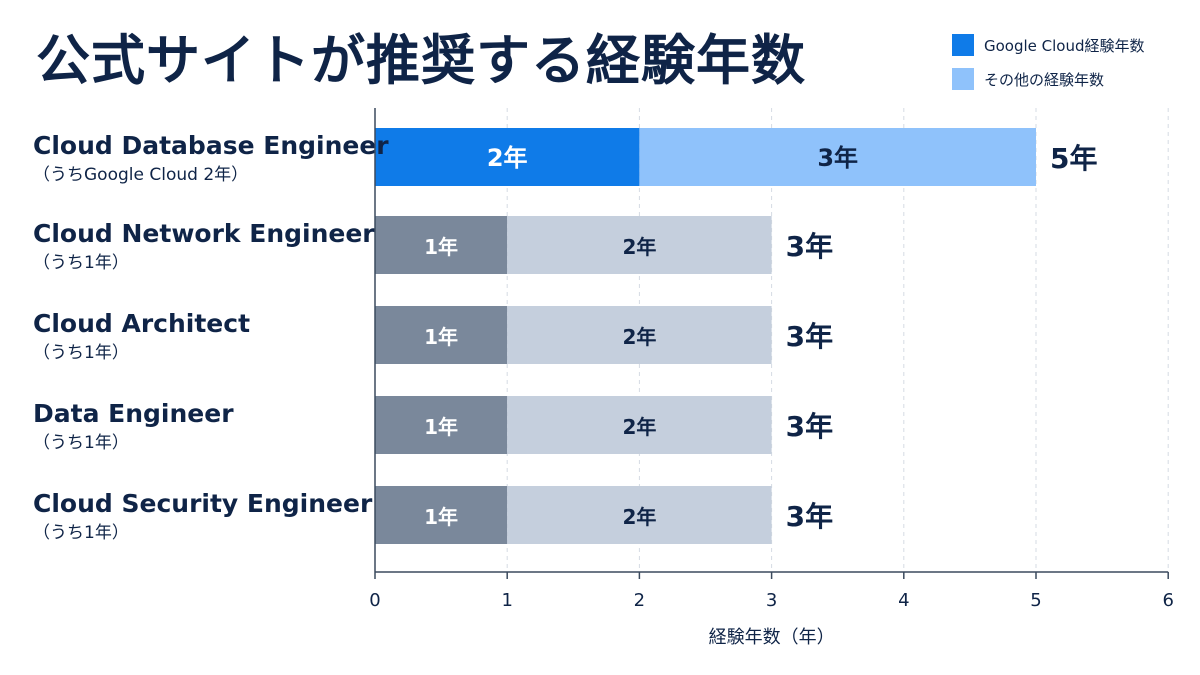 This screenshot has width=1200, height=675. I want to click on legend-item-other: その他の経験年数, so click(1048, 79).